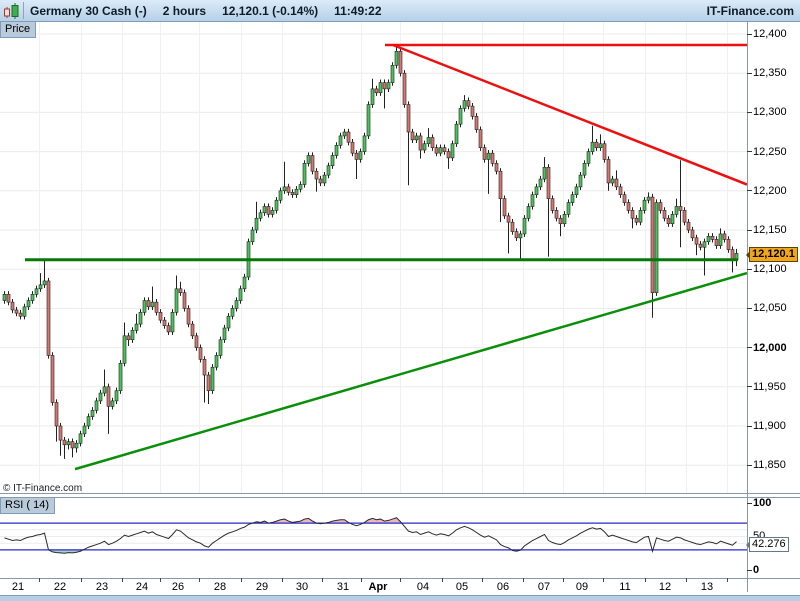 The height and width of the screenshot is (601, 800). I want to click on bottom-window-edge, so click(400, 598).